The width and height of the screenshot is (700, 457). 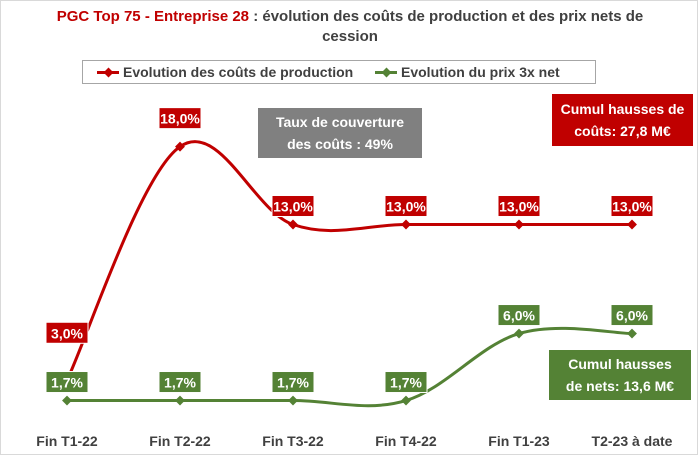 I want to click on data-label-0: 3,0%, so click(x=67, y=333).